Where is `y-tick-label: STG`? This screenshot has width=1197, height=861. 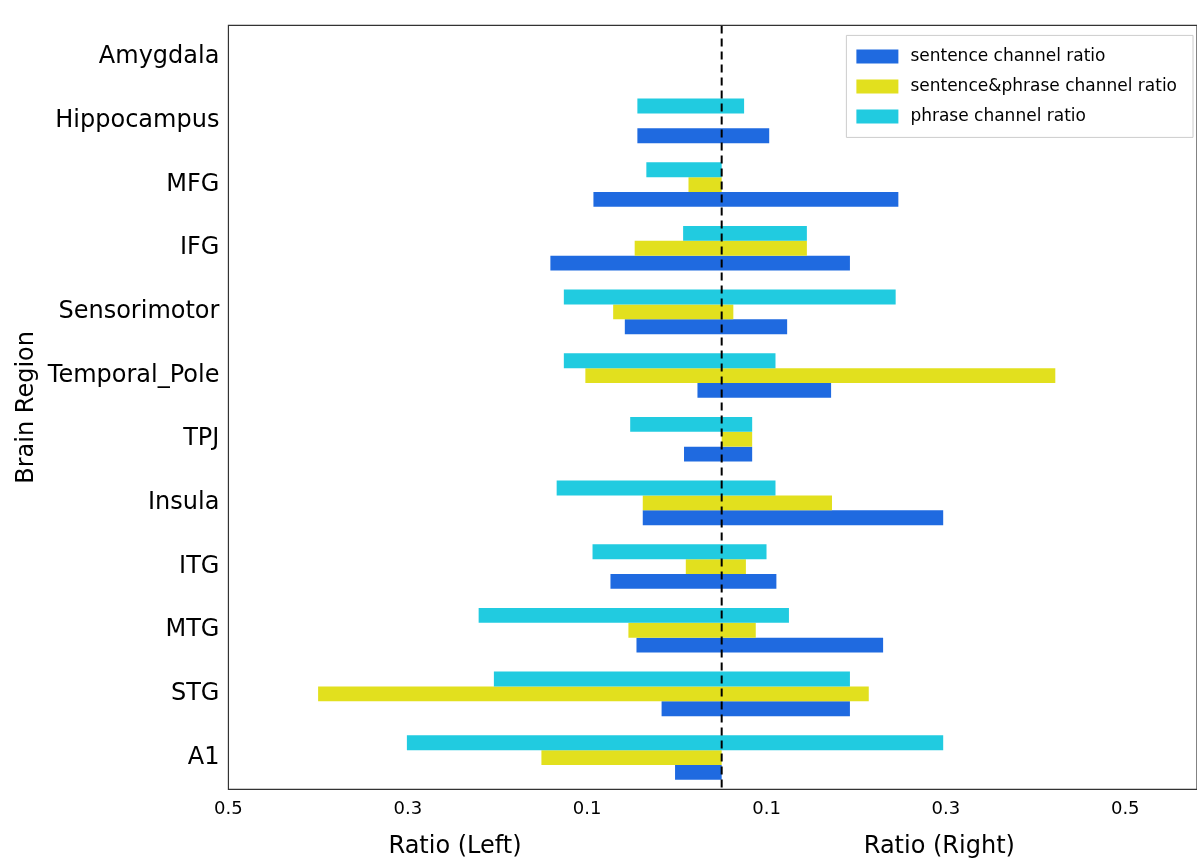 y-tick-label: STG is located at coordinates (195, 692).